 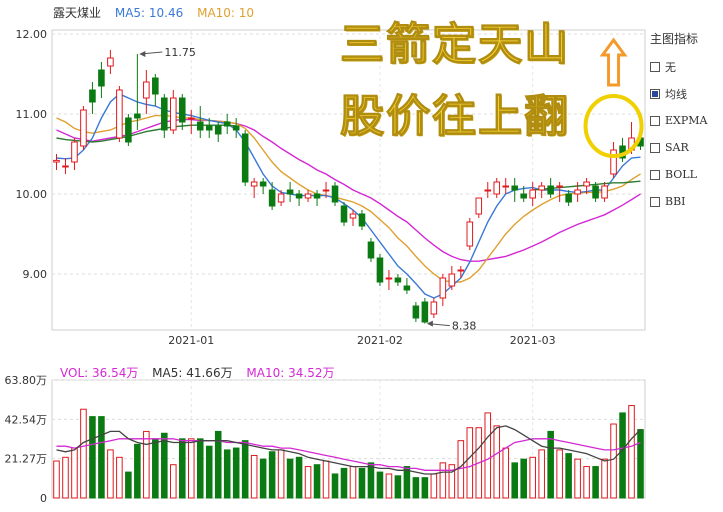 What do you see at coordinates (655, 66) in the screenshot?
I see `checkbox-none` at bounding box center [655, 66].